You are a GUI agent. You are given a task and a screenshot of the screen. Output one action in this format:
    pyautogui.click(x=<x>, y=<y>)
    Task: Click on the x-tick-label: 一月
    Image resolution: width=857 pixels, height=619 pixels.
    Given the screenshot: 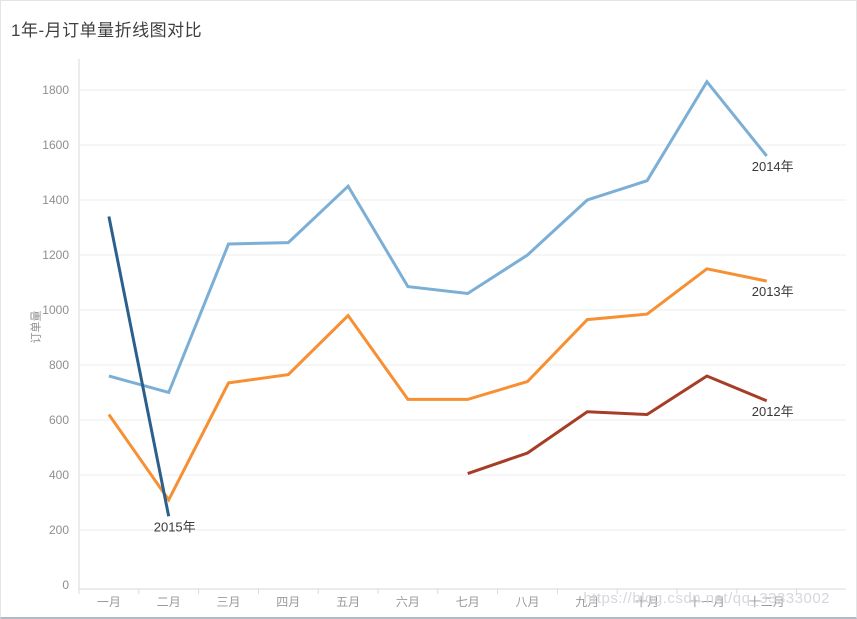 What is the action you would take?
    pyautogui.click(x=109, y=602)
    